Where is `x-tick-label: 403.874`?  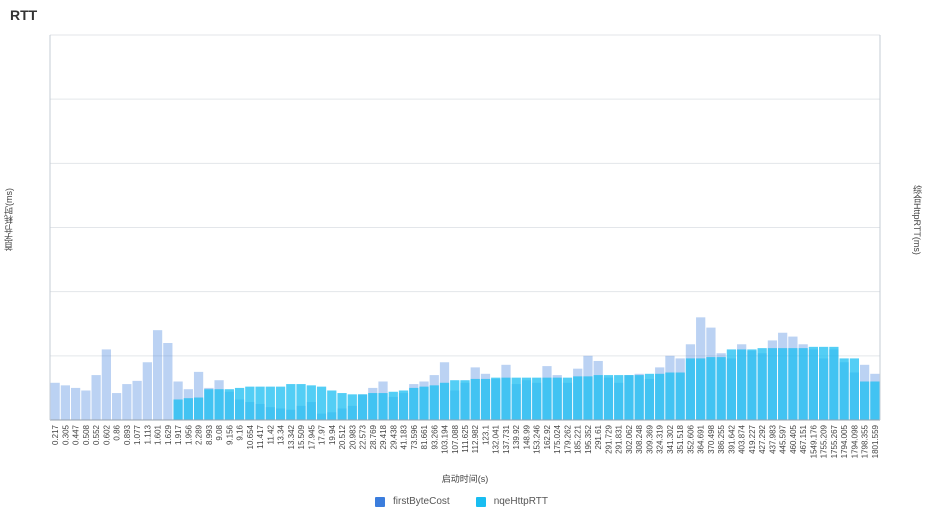
x-tick-label: 403.874 is located at coordinates (742, 438).